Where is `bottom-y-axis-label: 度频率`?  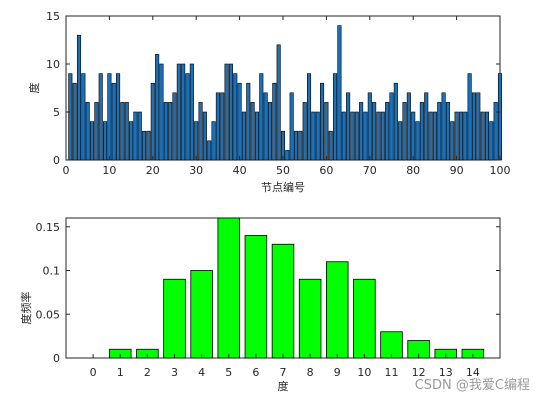
bottom-y-axis-label: 度频率 is located at coordinates (26, 308).